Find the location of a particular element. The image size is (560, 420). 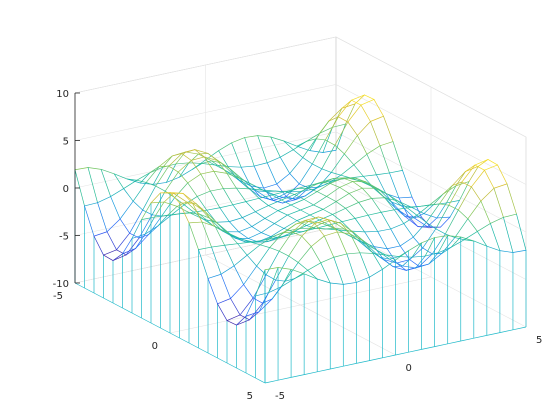

x-tick-label: 5 is located at coordinates (539, 340).